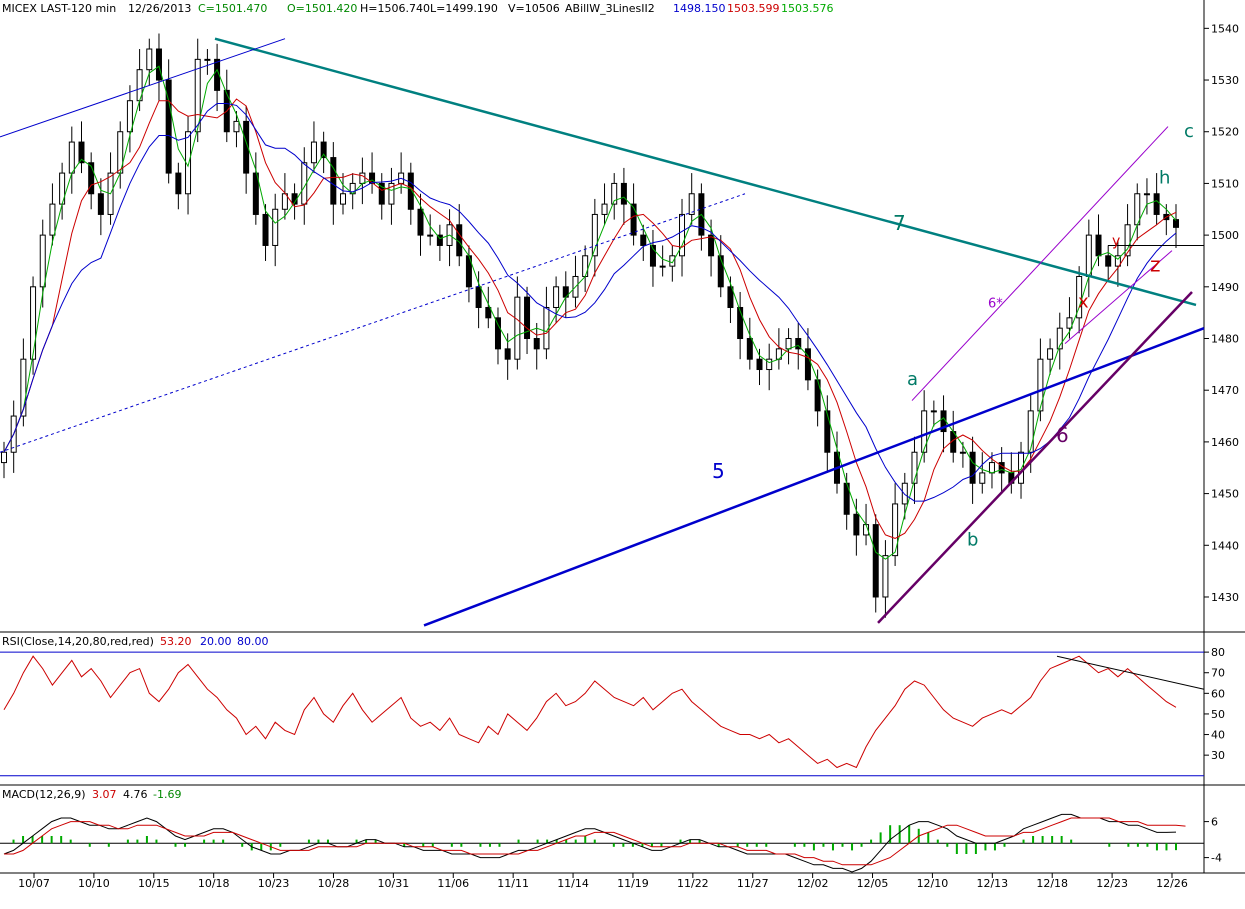  I want to click on rsi-lower: 20.00, so click(216, 641).